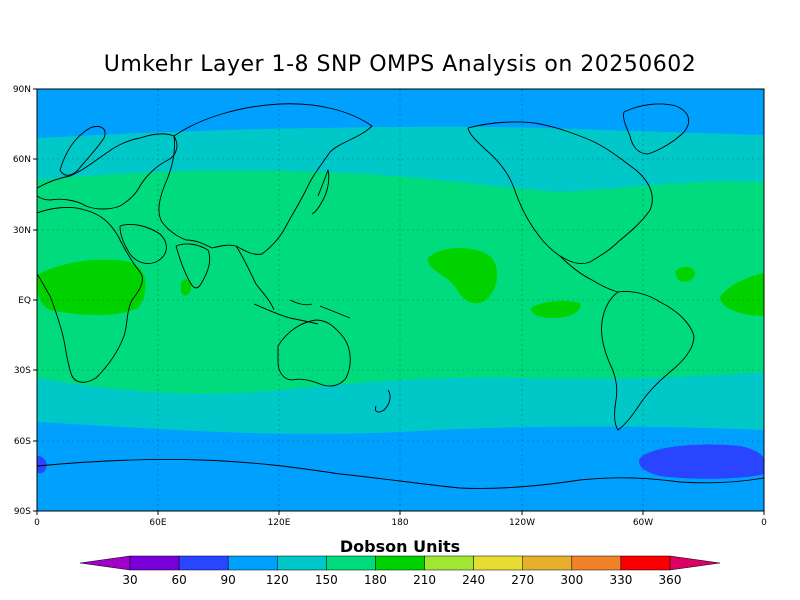 The image size is (800, 600). Describe the element at coordinates (91, 287) in the screenshot. I see `patch-africa` at that location.